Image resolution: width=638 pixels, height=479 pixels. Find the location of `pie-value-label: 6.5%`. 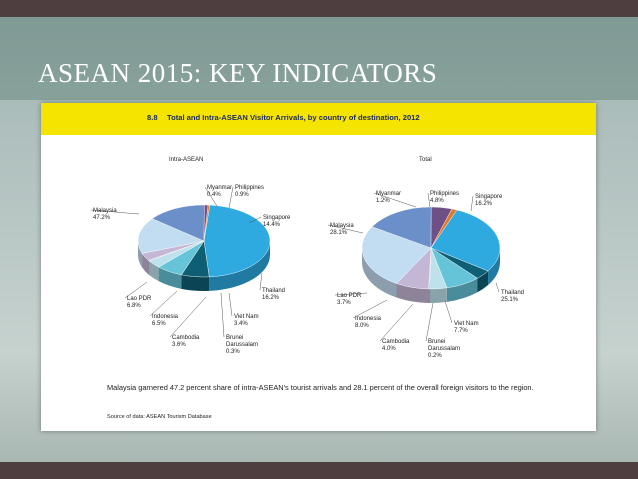

pie-value-label: 6.5% is located at coordinates (159, 324).